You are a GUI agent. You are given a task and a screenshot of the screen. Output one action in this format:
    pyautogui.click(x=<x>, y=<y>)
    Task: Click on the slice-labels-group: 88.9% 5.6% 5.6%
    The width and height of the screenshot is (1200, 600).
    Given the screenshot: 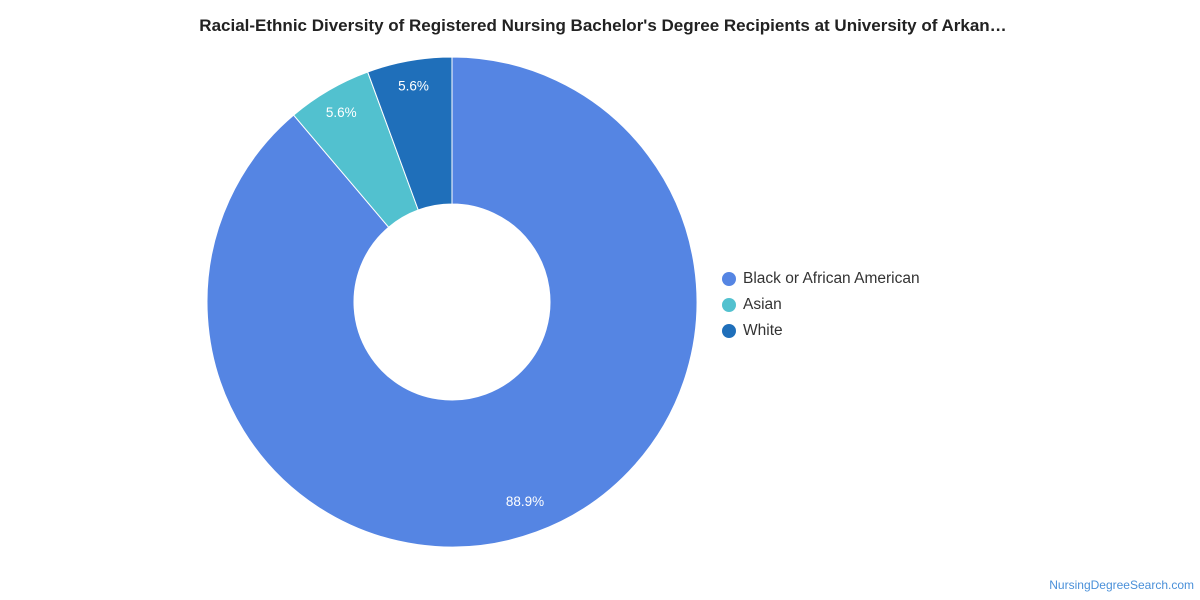 What is the action you would take?
    pyautogui.click(x=435, y=293)
    